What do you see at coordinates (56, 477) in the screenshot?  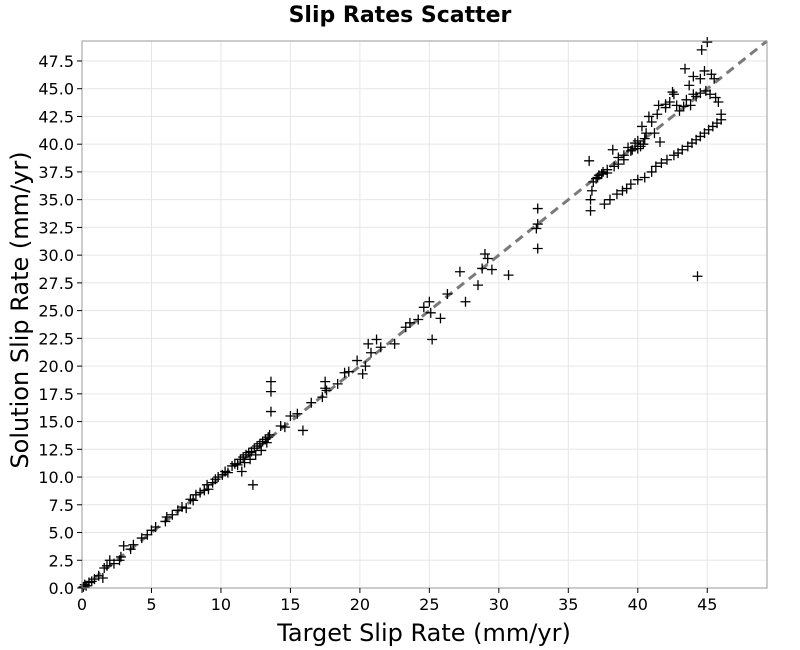 I see `y-tick-label: 10.0` at bounding box center [56, 477].